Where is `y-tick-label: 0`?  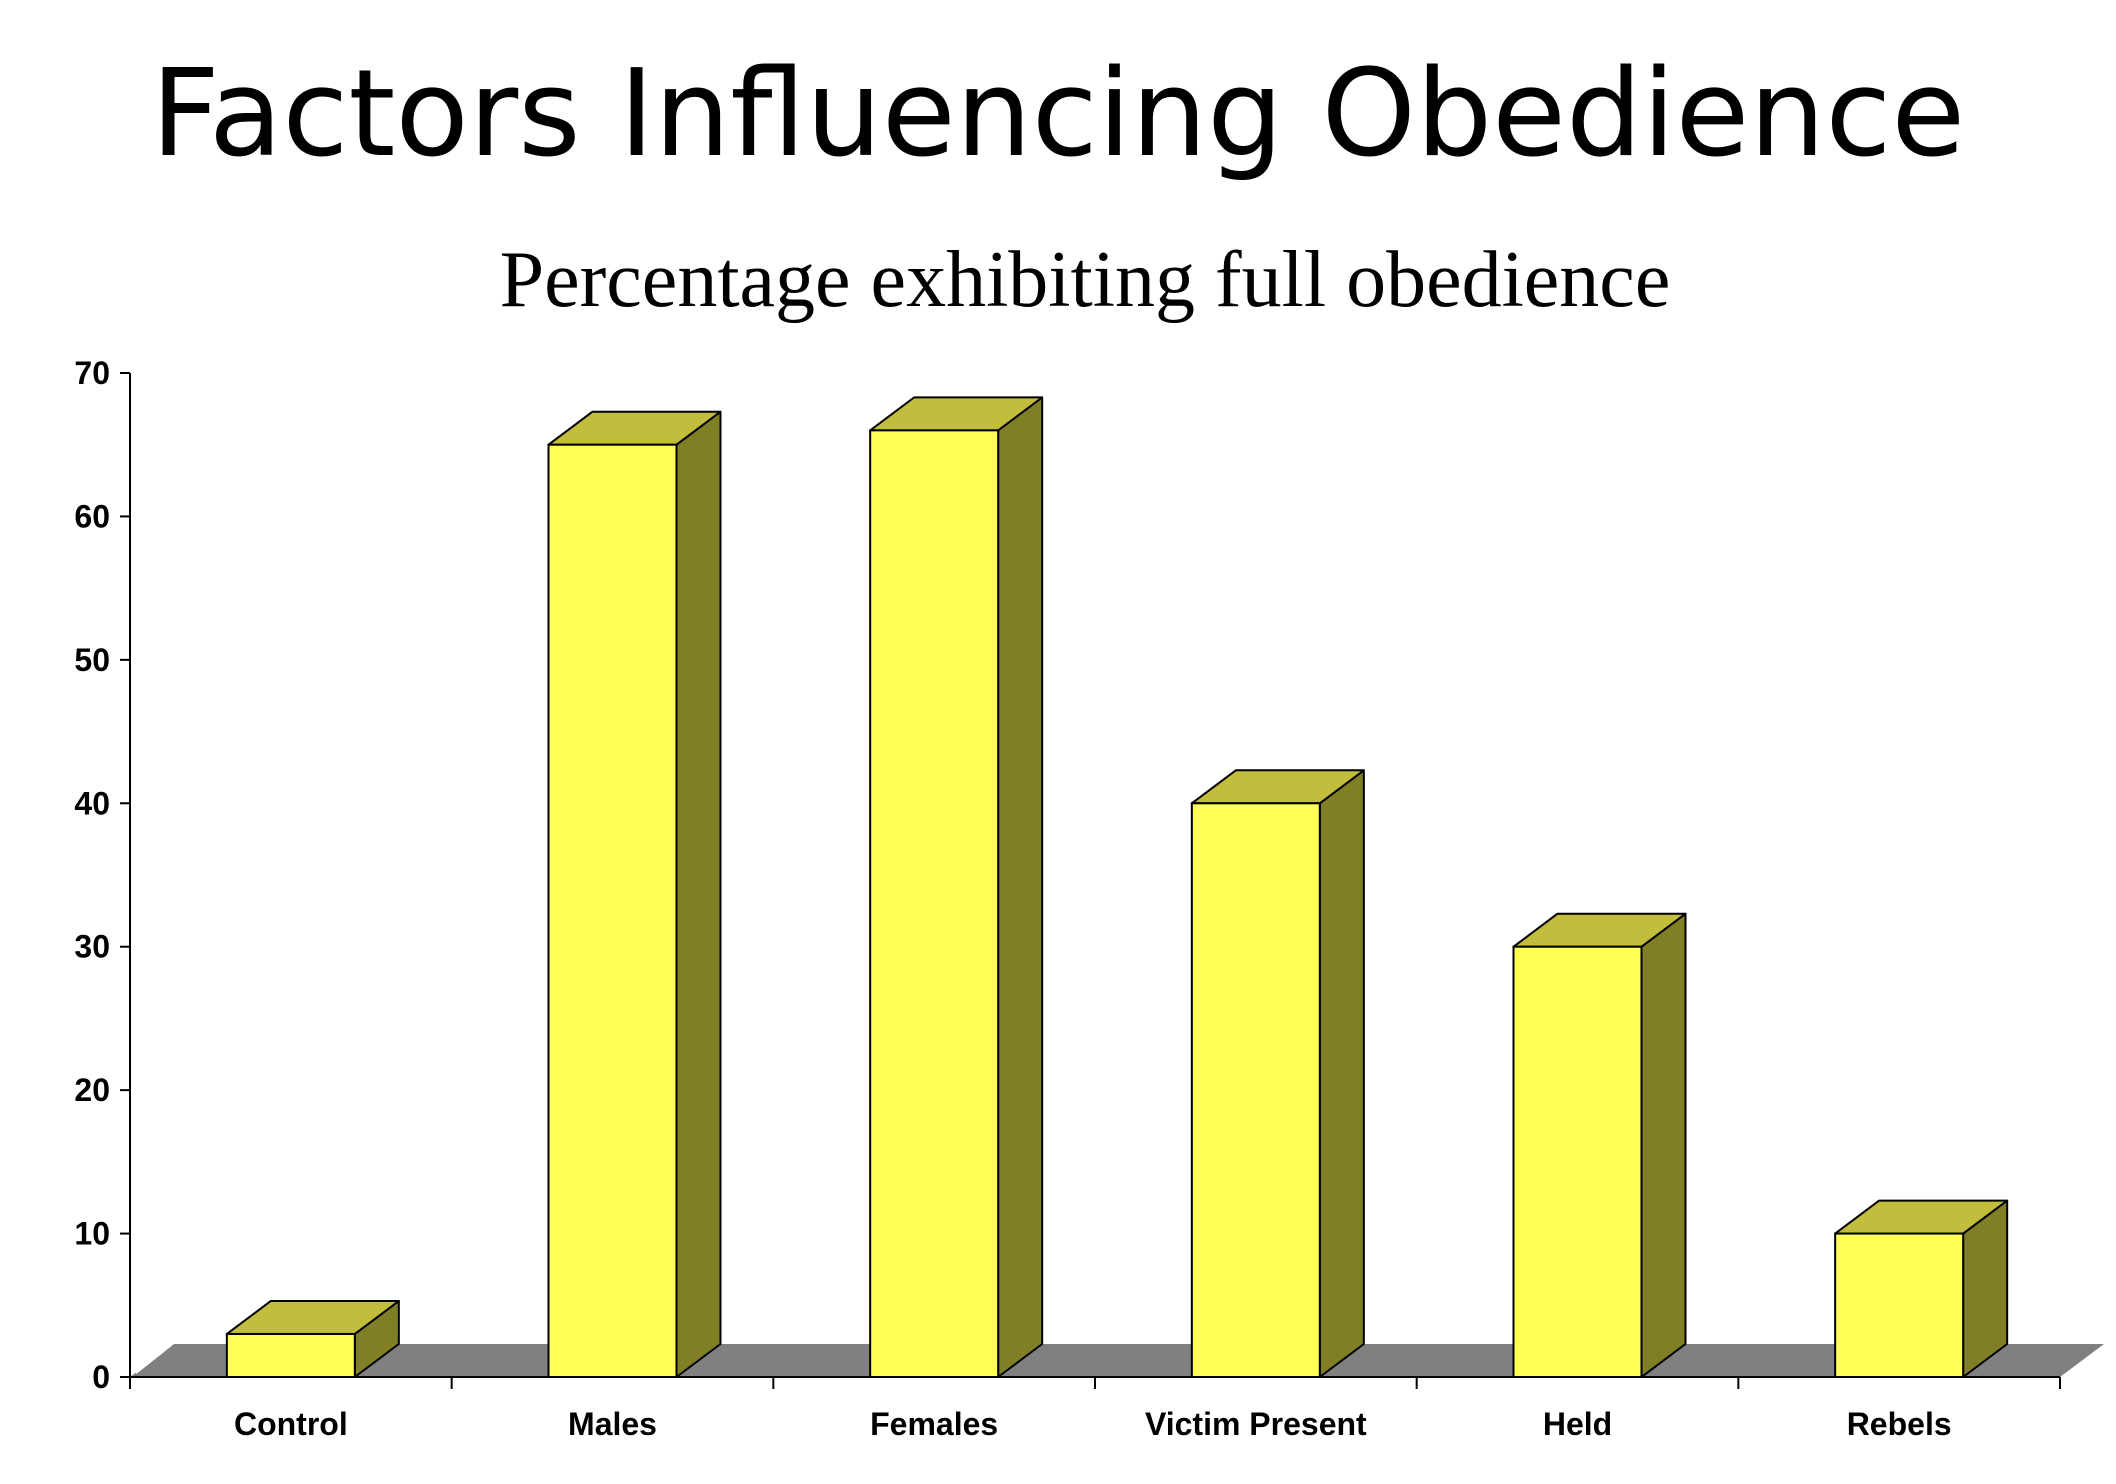 y-tick-label: 0 is located at coordinates (101, 1377).